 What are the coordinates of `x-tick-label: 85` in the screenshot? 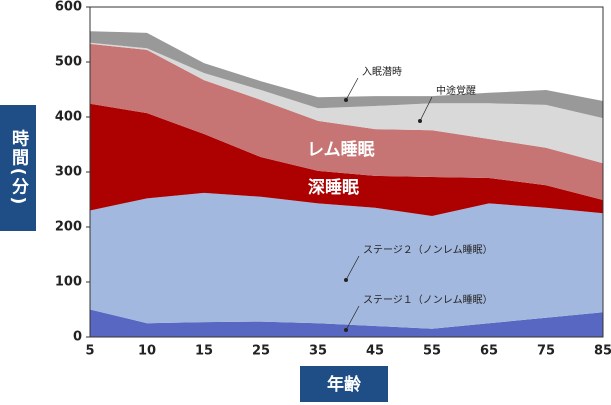 It's located at (602, 351).